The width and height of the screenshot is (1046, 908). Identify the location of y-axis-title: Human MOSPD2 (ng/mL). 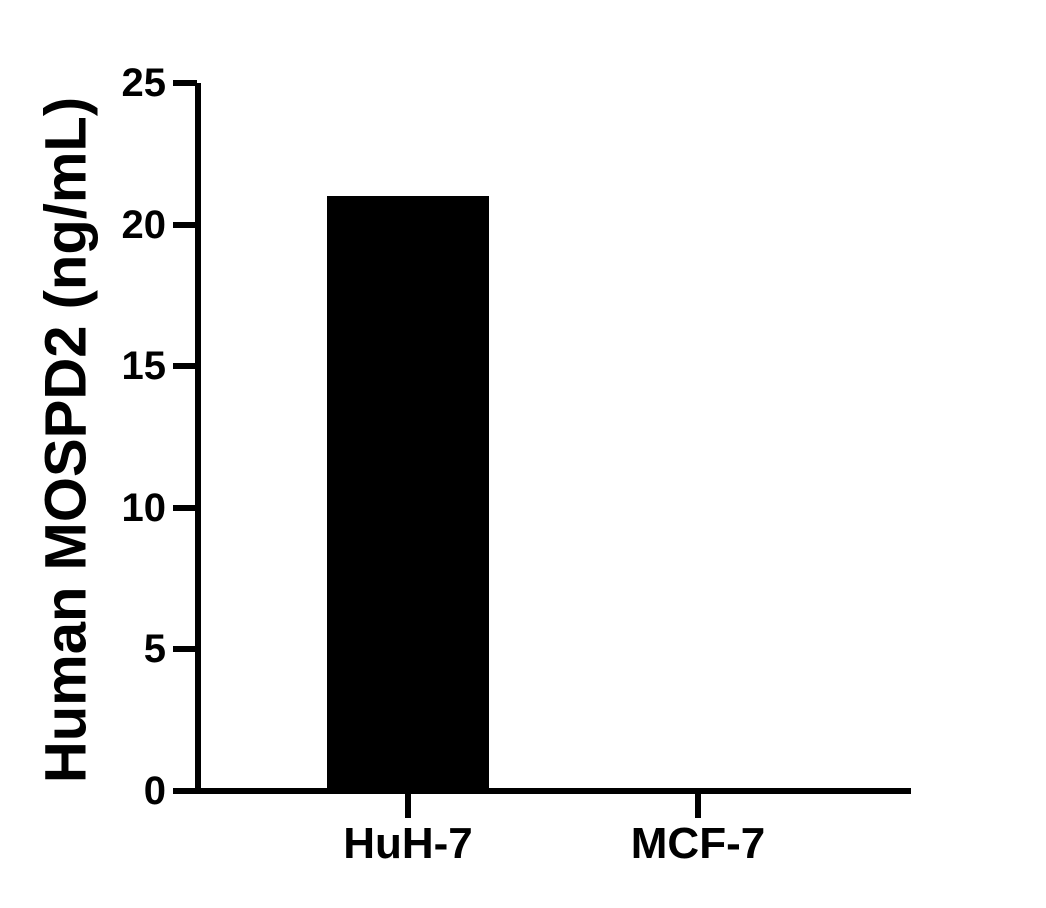
(66, 440).